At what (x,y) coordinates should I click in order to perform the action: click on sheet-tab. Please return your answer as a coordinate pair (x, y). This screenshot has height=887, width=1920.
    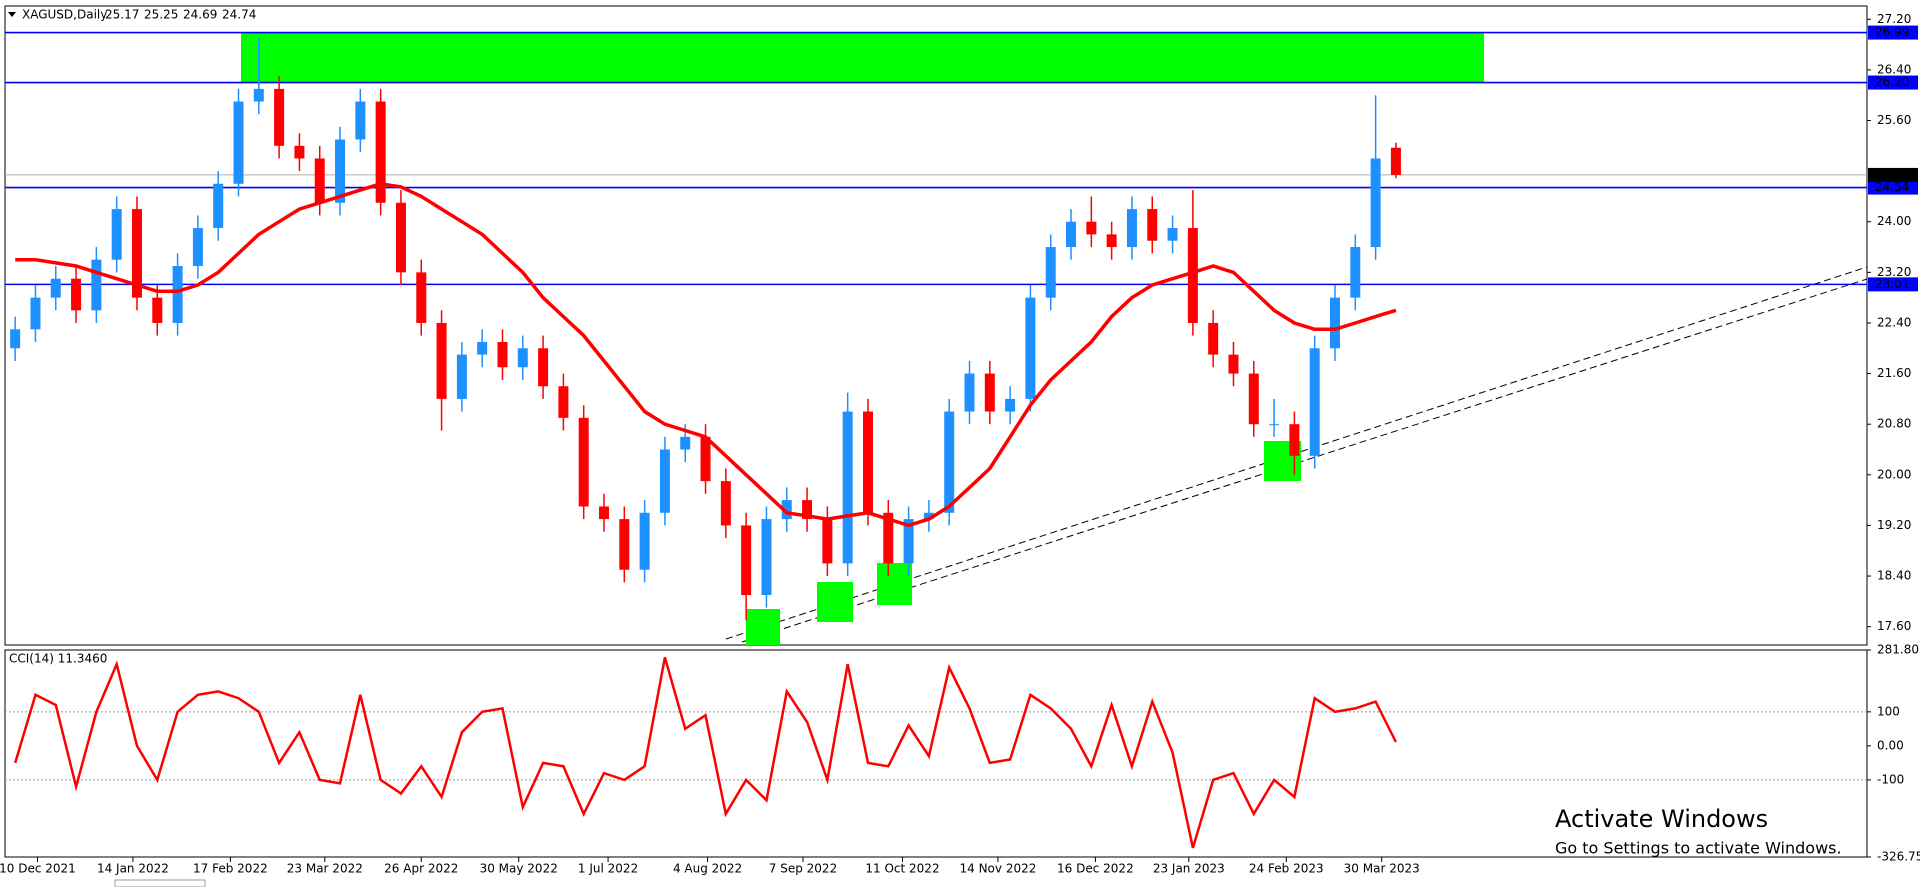
    Looking at the image, I should click on (160, 883).